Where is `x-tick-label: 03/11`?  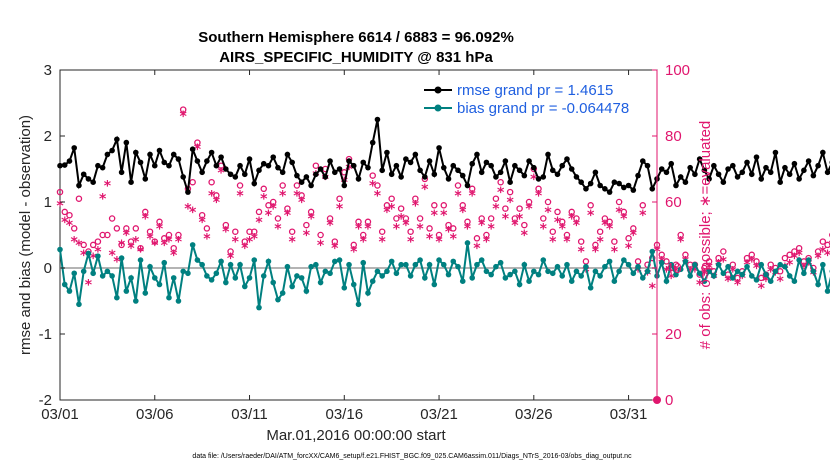
x-tick-label: 03/11 is located at coordinates (249, 414).